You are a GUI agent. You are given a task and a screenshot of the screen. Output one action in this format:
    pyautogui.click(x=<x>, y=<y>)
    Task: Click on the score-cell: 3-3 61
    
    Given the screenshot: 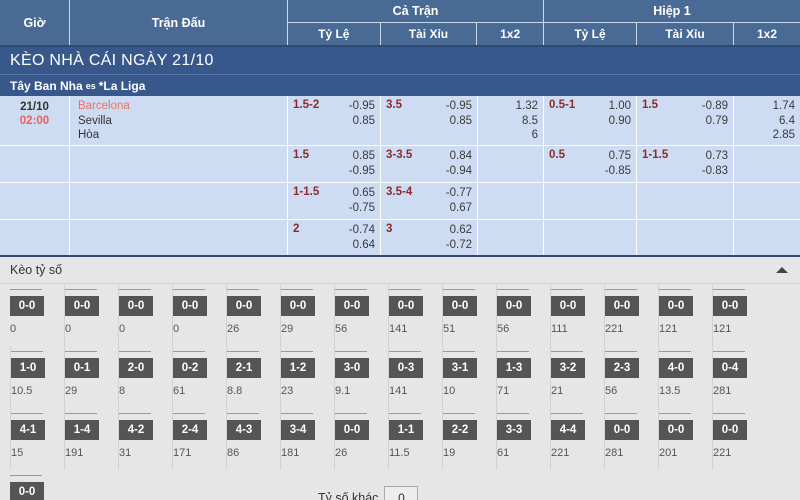 What is the action you would take?
    pyautogui.click(x=523, y=439)
    